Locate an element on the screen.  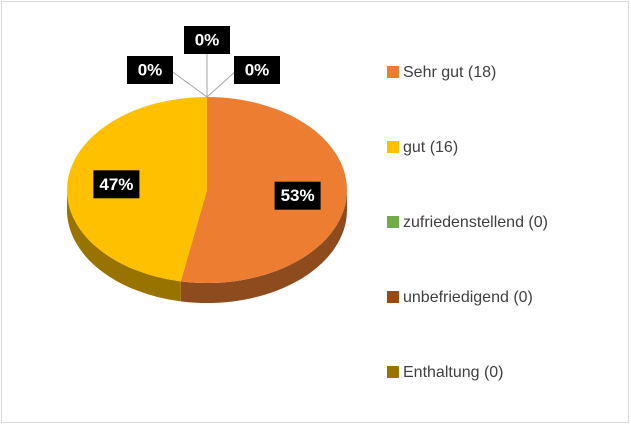
legend-label: zufriedenstellend (0) is located at coordinates (475, 222).